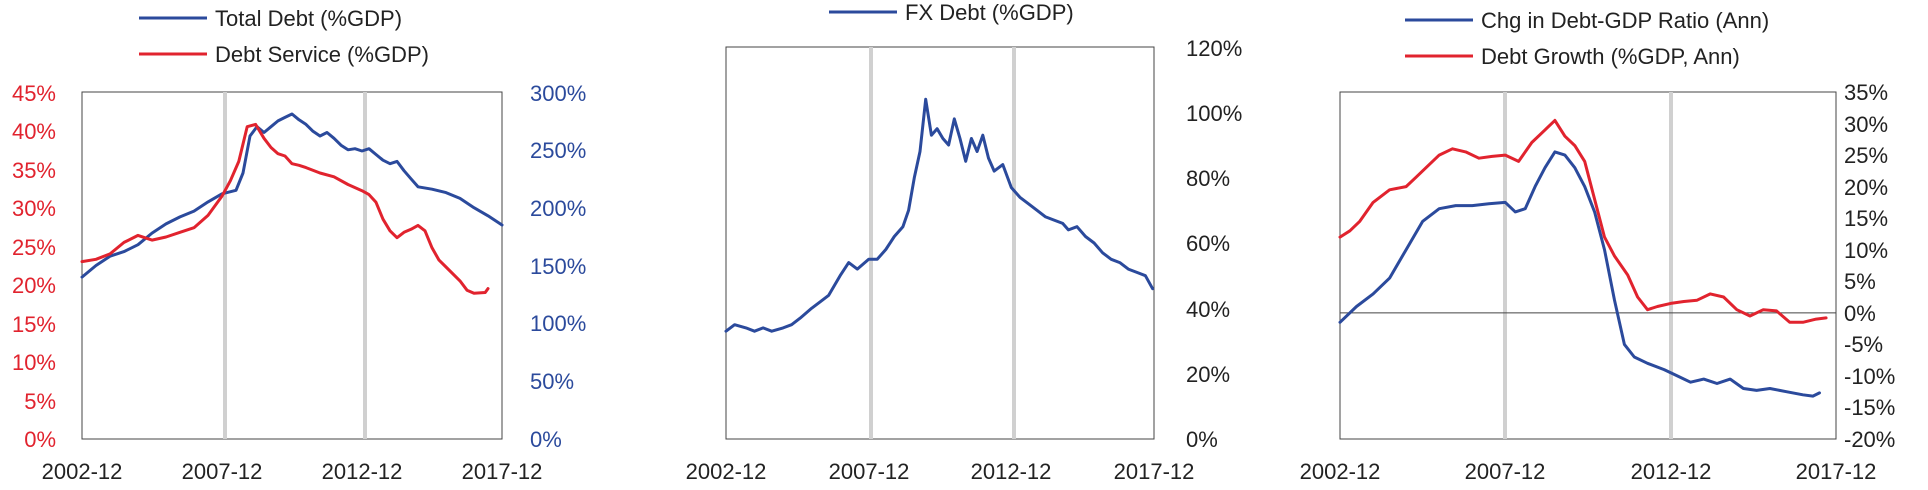 The width and height of the screenshot is (1928, 490). Describe the element at coordinates (1866, 124) in the screenshot. I see `right-tick-label: 30%` at that location.